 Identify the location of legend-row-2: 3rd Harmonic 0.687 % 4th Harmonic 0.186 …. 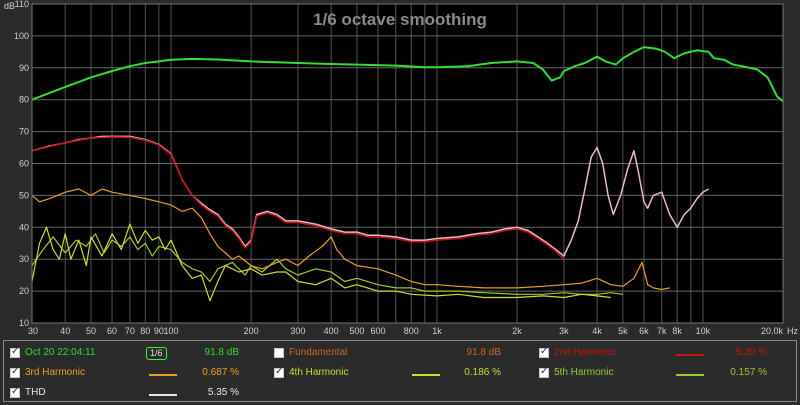
(399, 375).